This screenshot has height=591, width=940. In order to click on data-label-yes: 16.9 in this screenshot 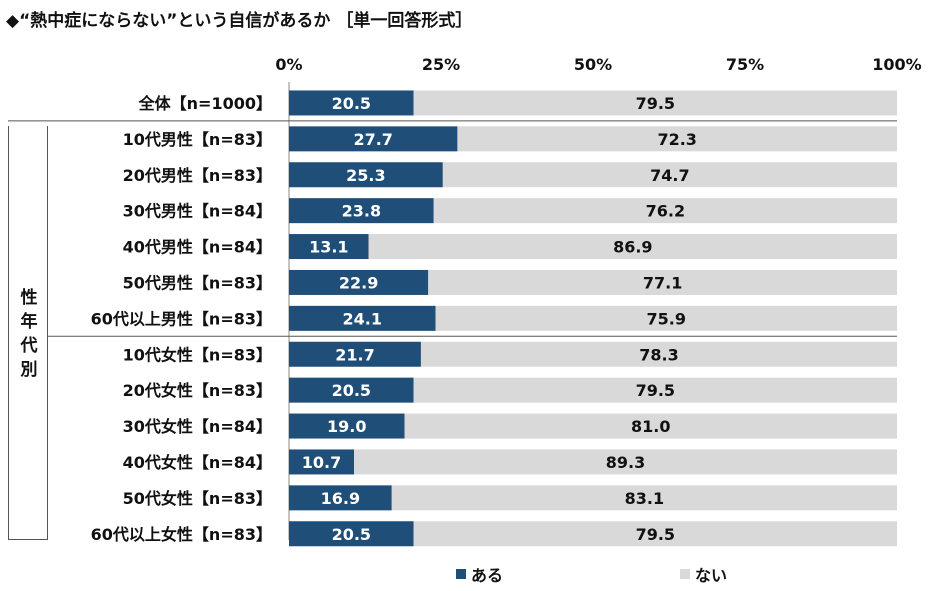, I will do `click(340, 498)`.